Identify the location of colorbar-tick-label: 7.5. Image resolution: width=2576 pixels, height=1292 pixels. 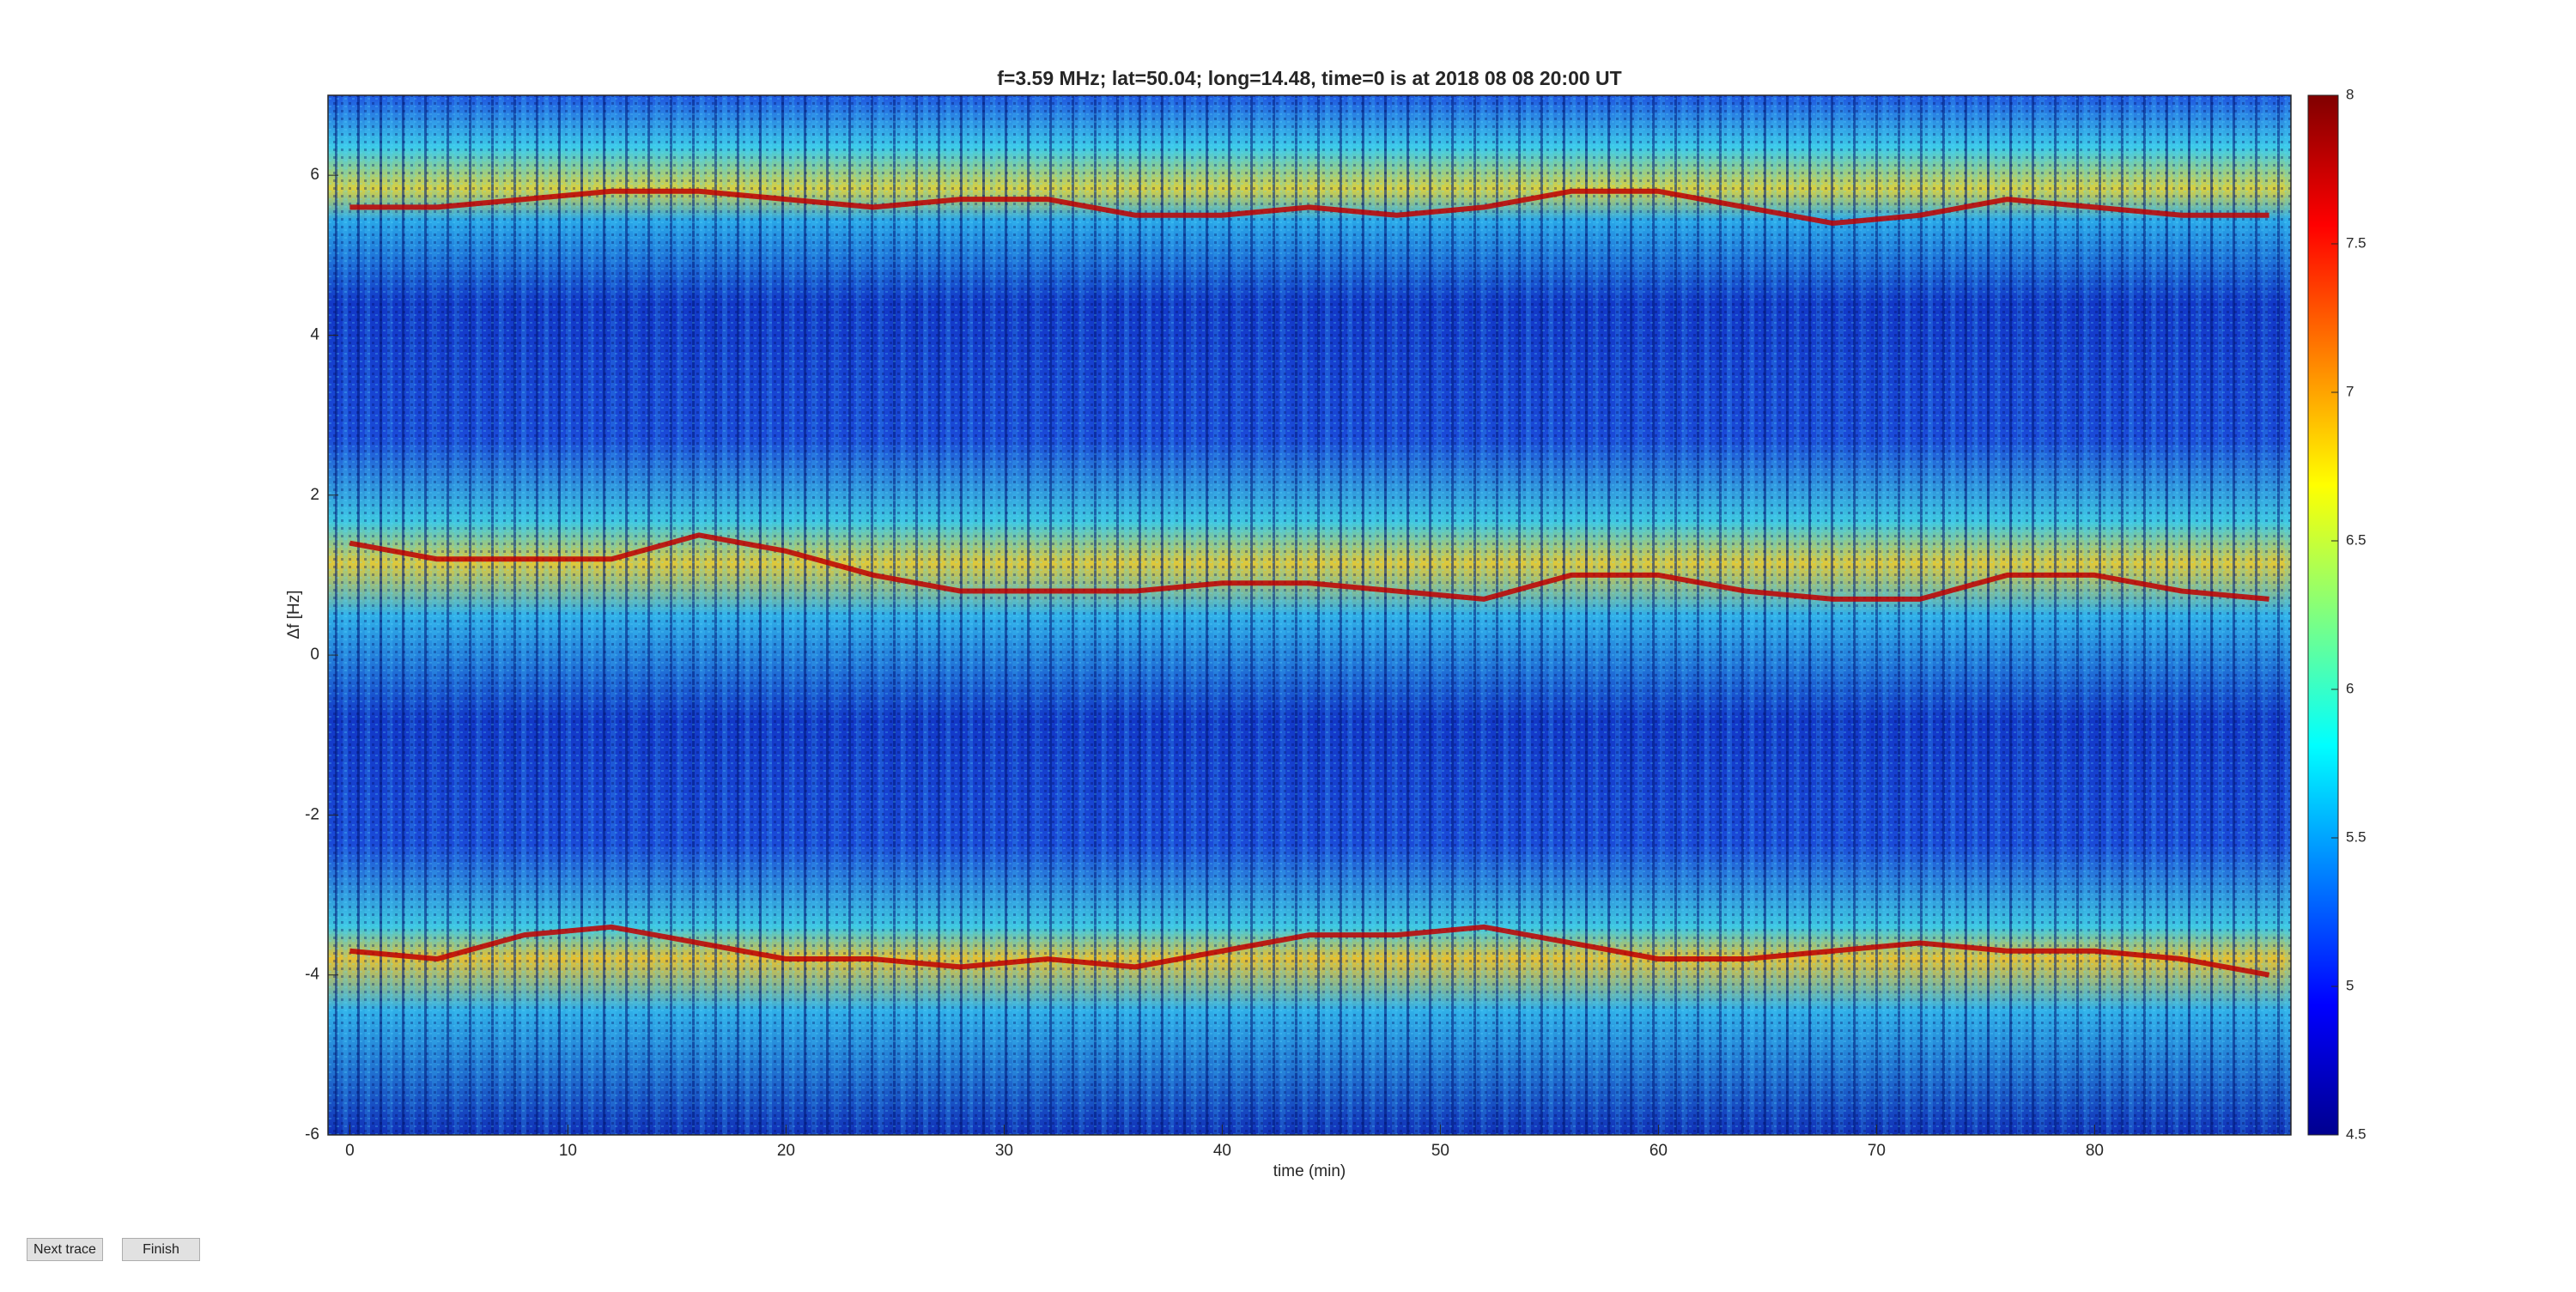
(2356, 242).